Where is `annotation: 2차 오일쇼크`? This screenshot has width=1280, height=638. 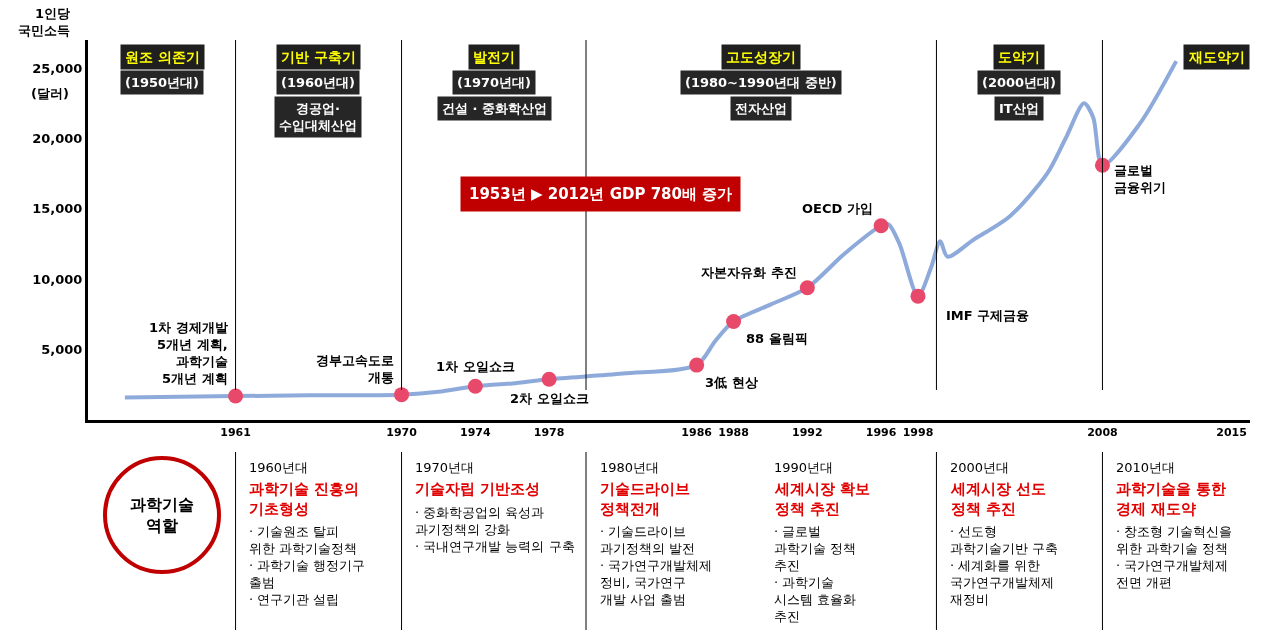 annotation: 2차 오일쇼크 is located at coordinates (549, 398).